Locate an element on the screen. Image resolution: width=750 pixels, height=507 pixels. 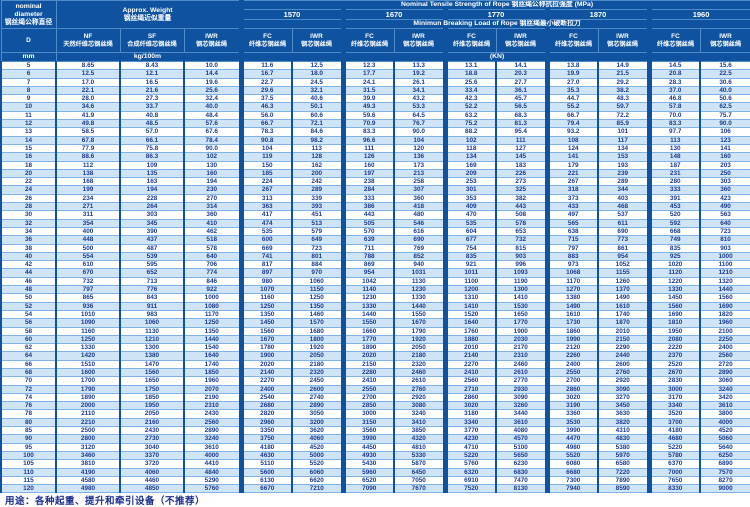
cell-value: 1060 is located at coordinates (152, 323).